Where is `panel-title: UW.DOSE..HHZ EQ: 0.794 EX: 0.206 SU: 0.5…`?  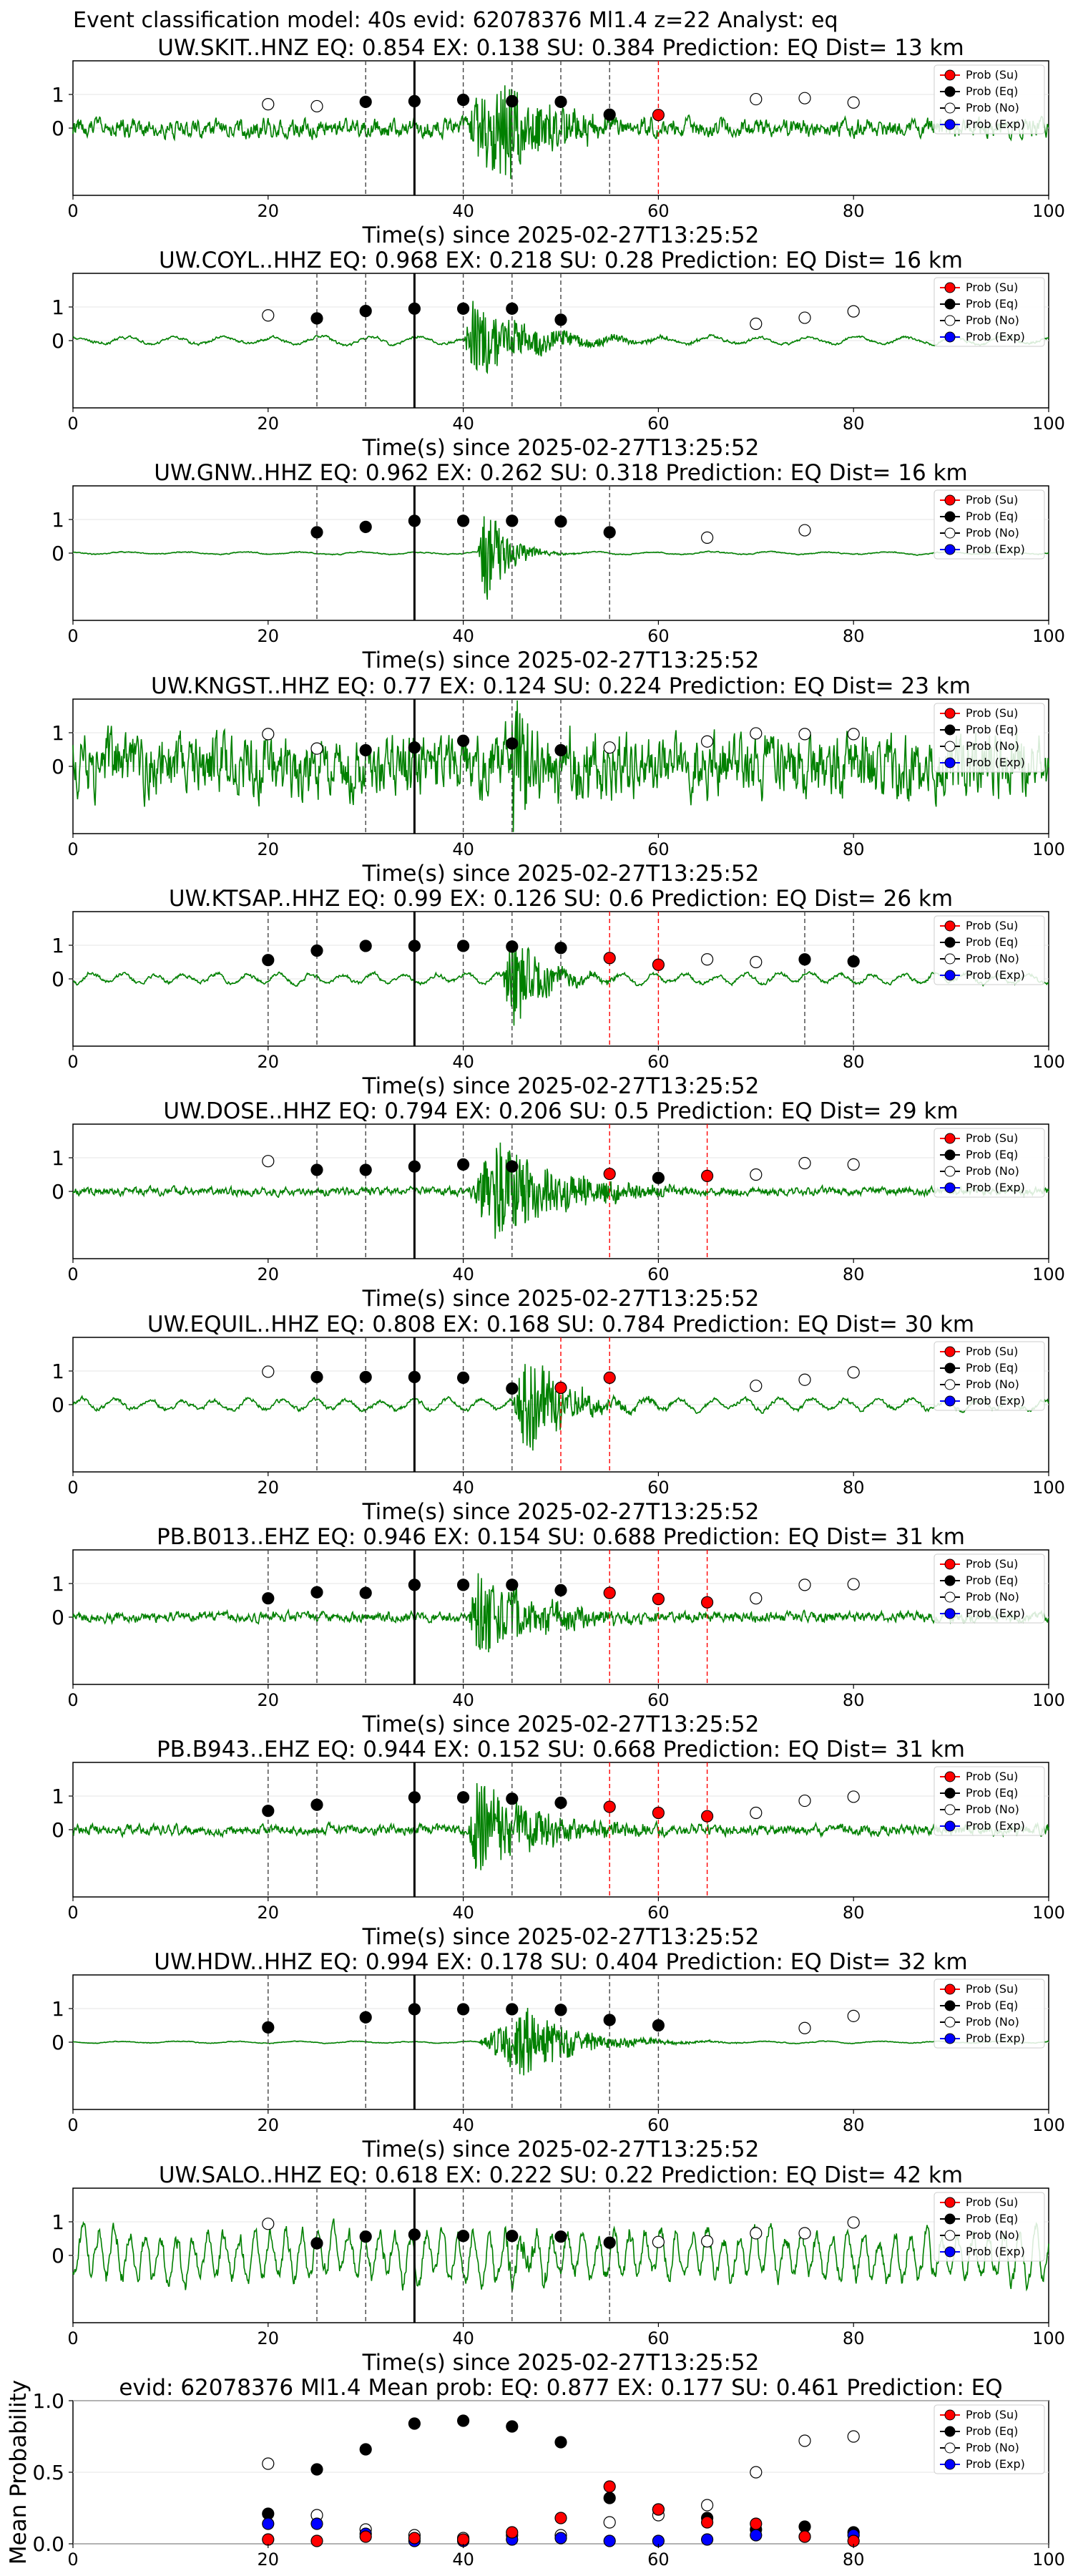
panel-title: UW.DOSE..HHZ EQ: 0.794 EX: 0.206 SU: 0.5… is located at coordinates (560, 1111).